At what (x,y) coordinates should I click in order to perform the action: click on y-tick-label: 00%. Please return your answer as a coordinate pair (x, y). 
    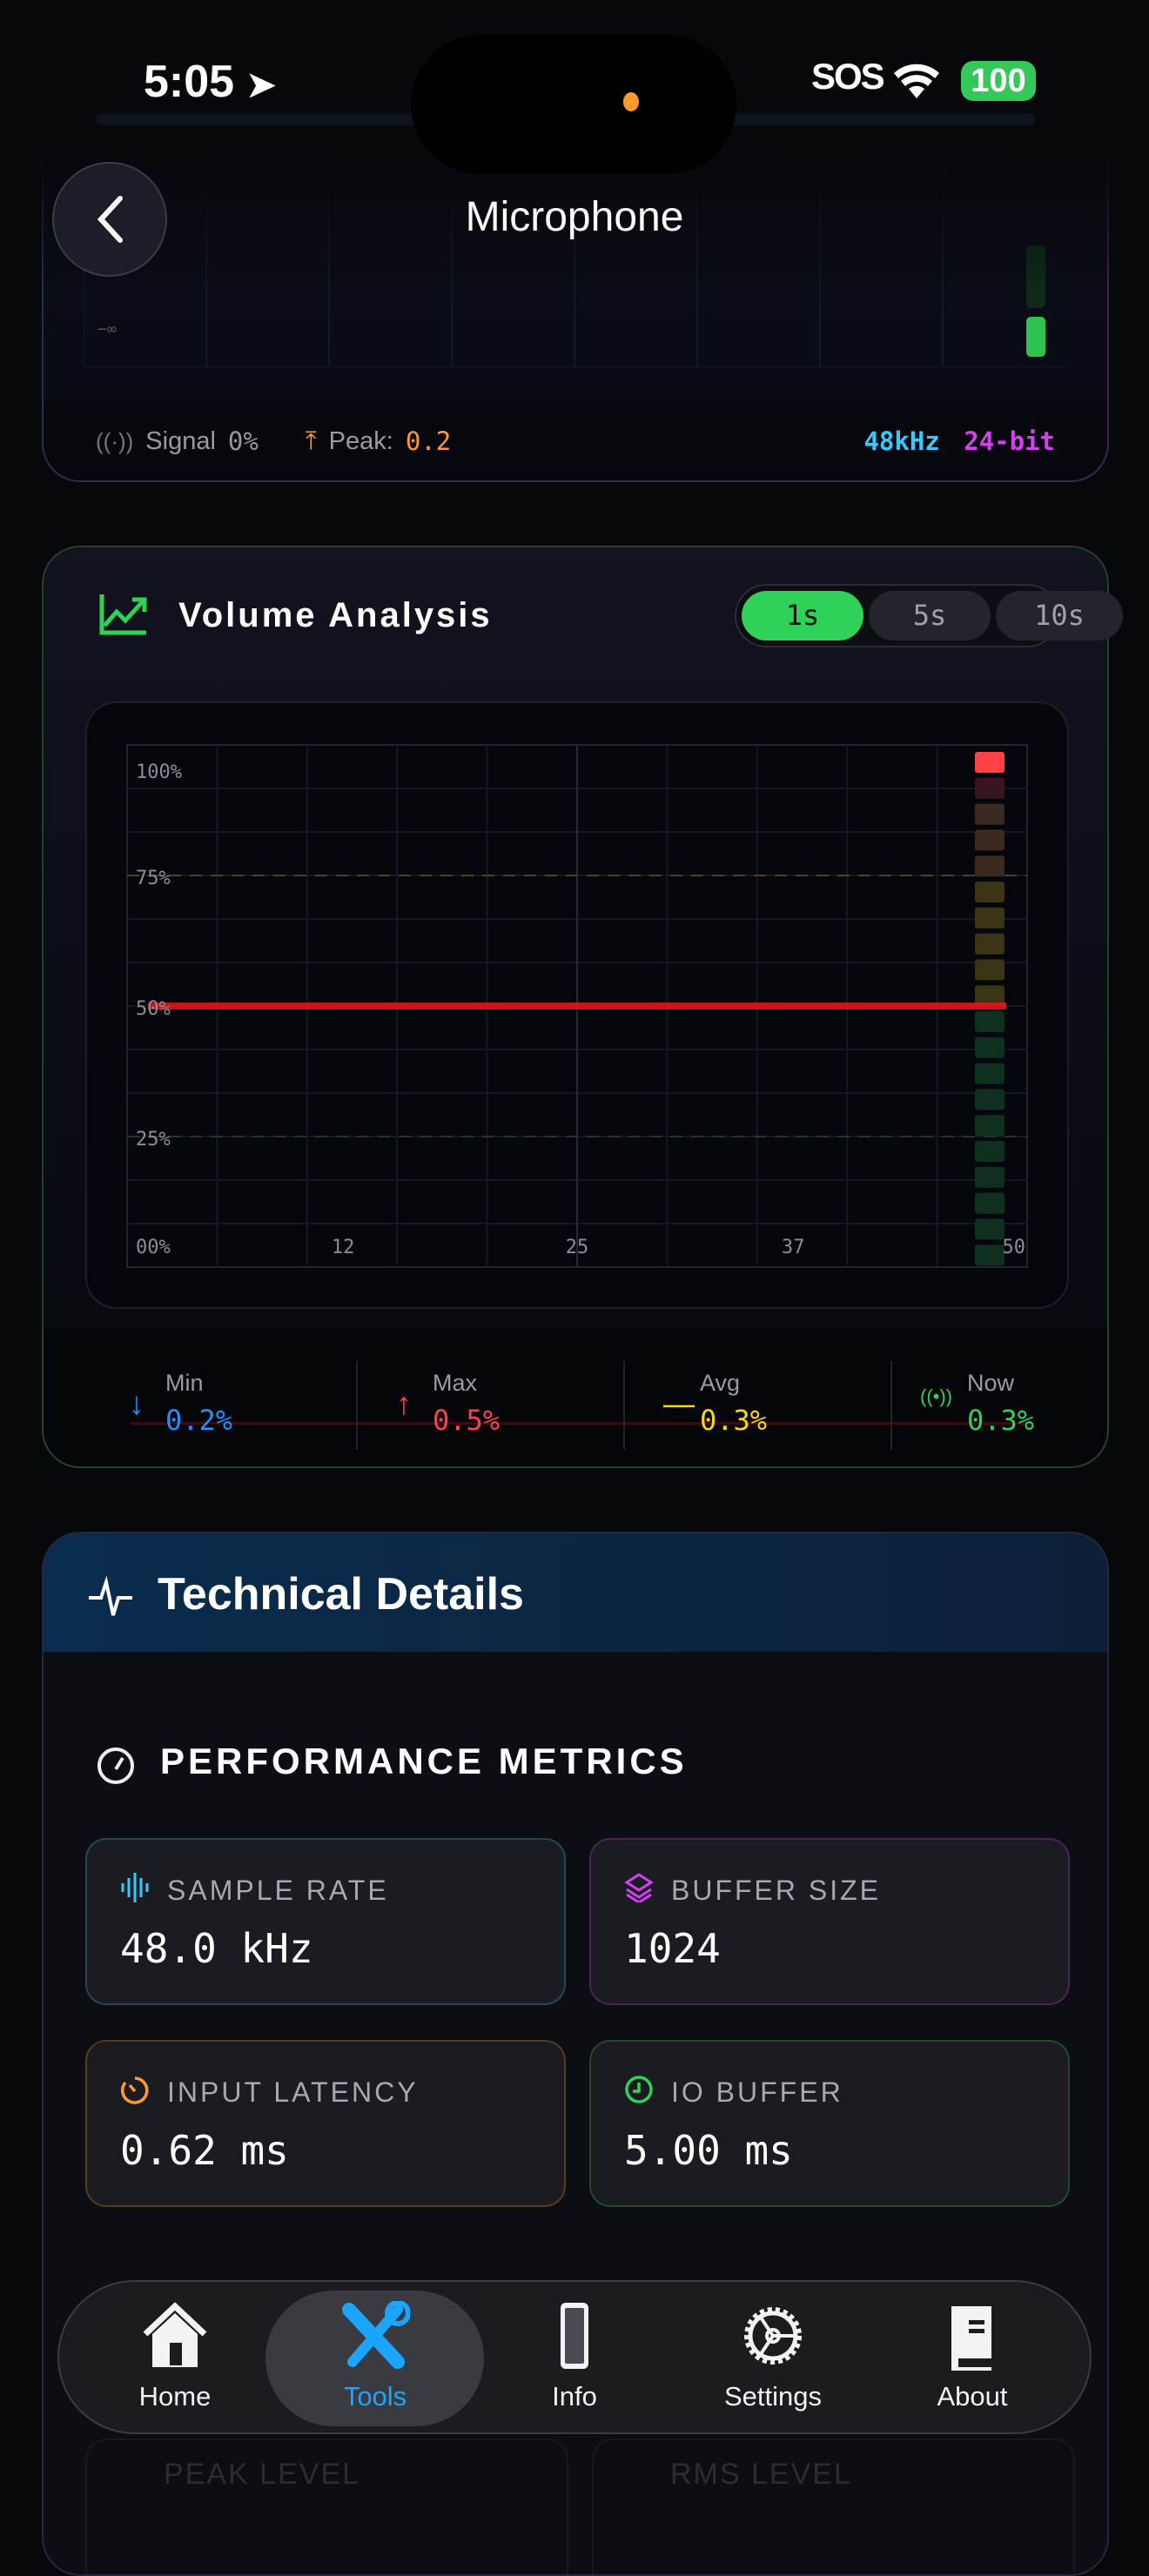
    Looking at the image, I should click on (153, 1247).